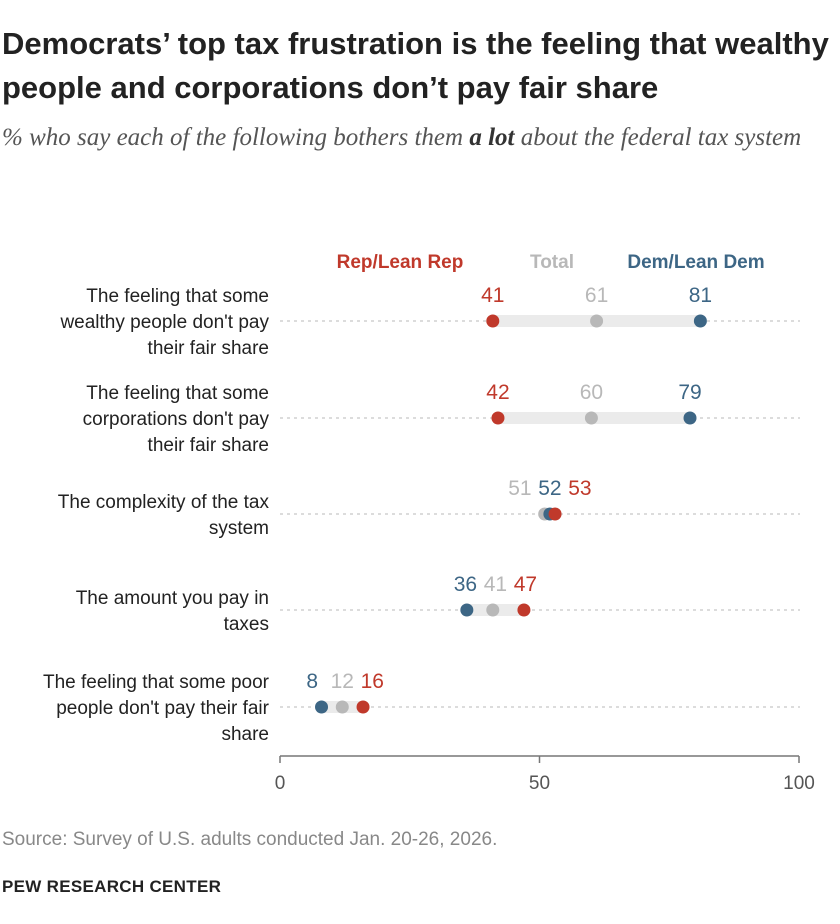 Image resolution: width=840 pixels, height=924 pixels. Describe the element at coordinates (700, 295) in the screenshot. I see `value-label-dem: 81` at that location.